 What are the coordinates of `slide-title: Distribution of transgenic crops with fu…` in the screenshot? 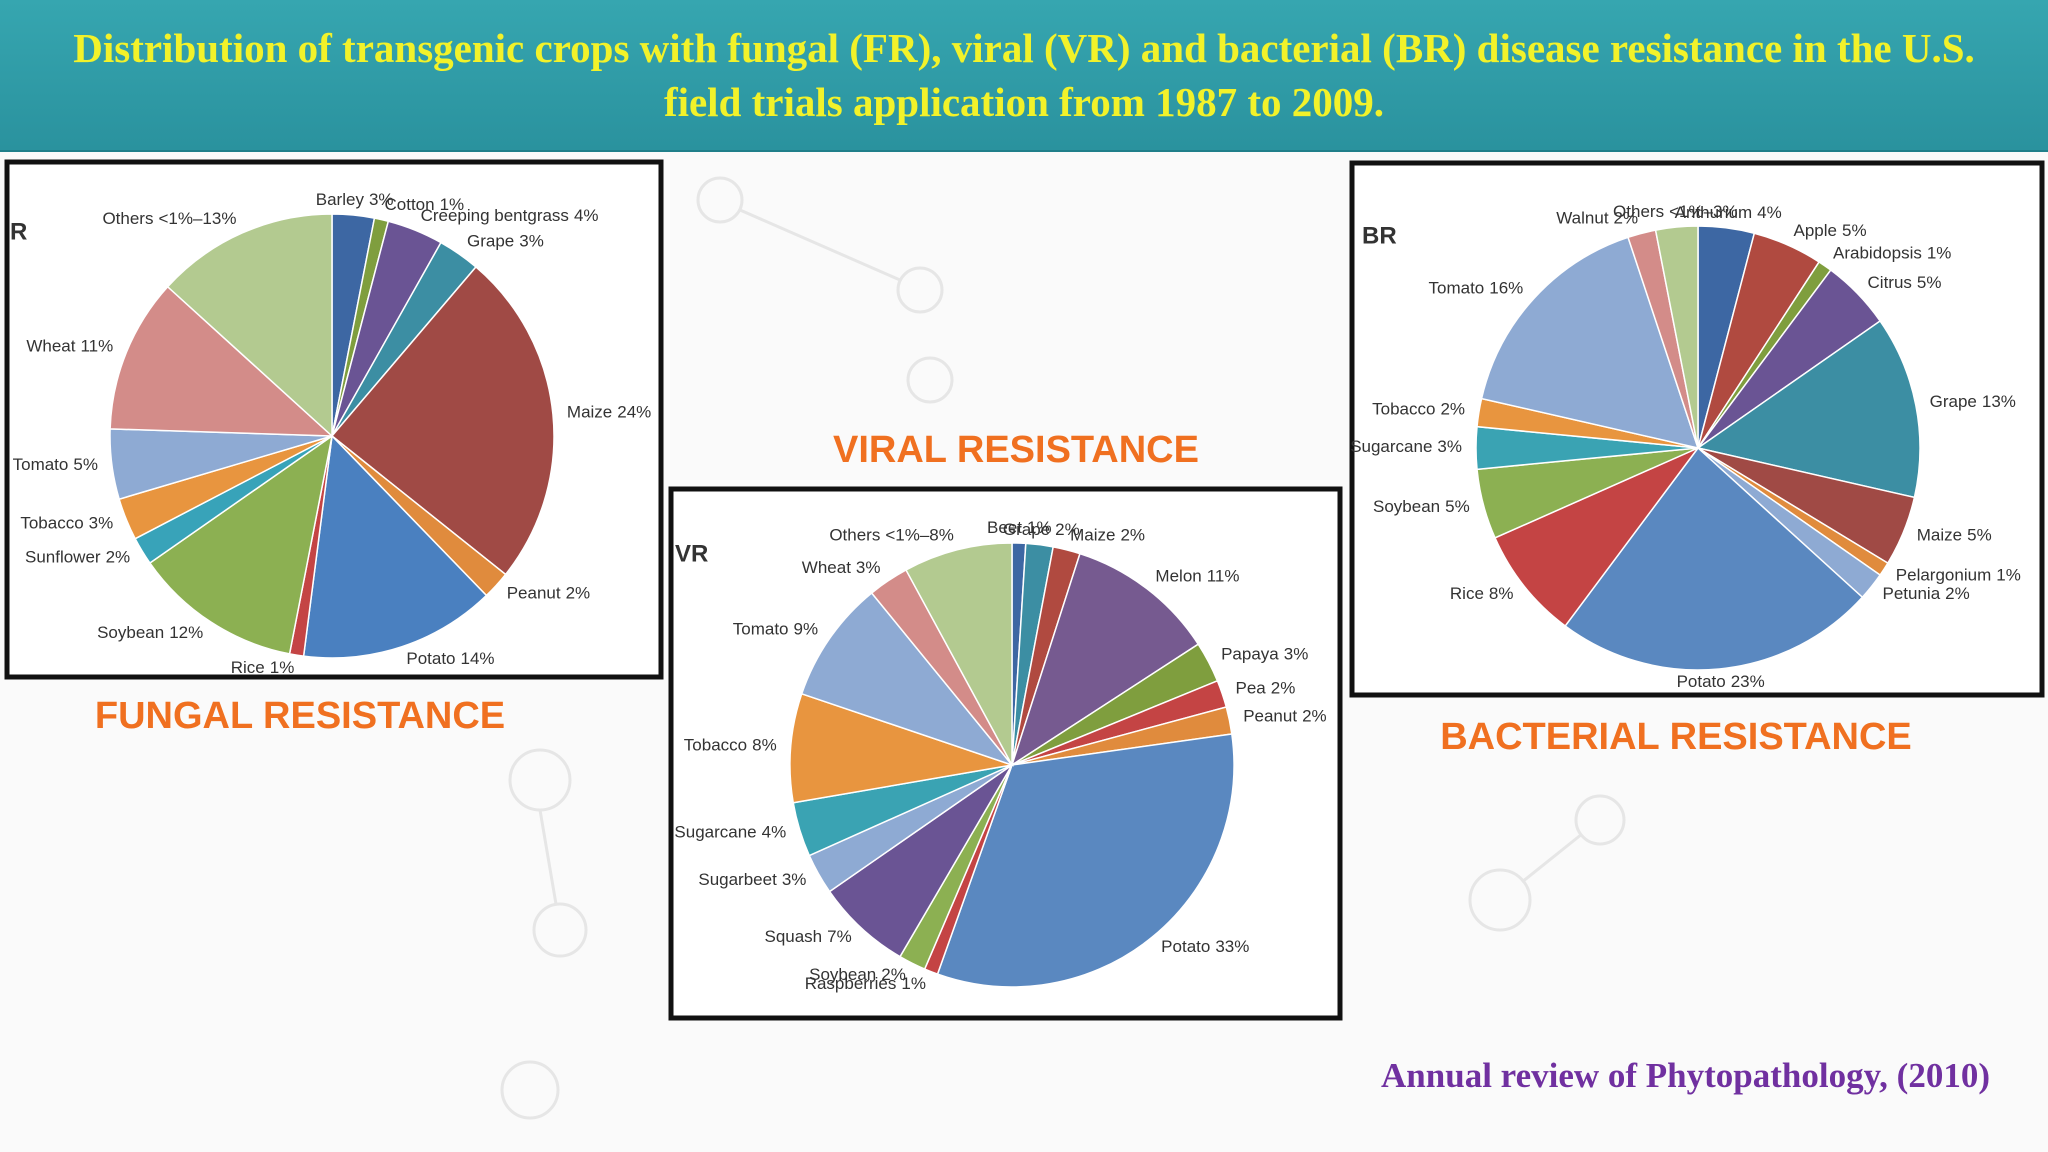 It's located at (1024, 75).